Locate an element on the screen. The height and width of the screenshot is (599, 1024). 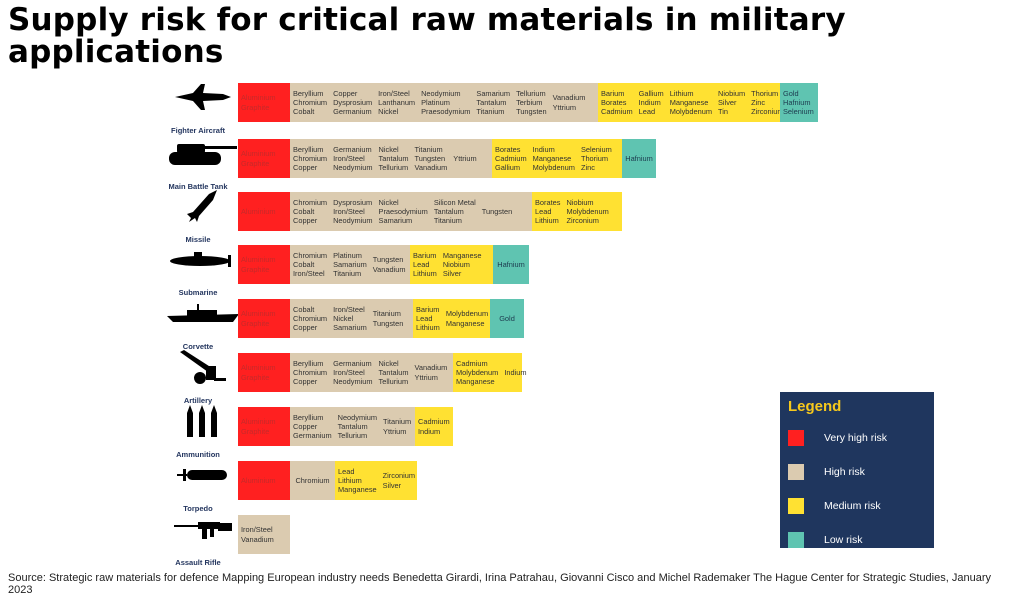
material-column: Iron/Steel Nickel Samarium is located at coordinates (350, 319).